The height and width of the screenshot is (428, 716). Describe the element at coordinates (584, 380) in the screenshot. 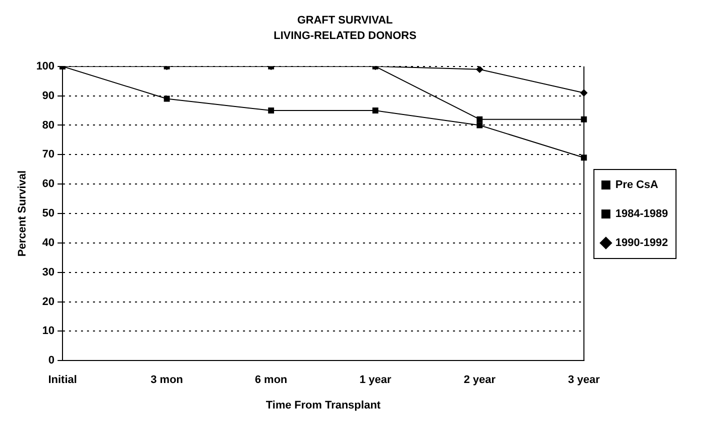

I see `x-tick-label: 3 year` at that location.